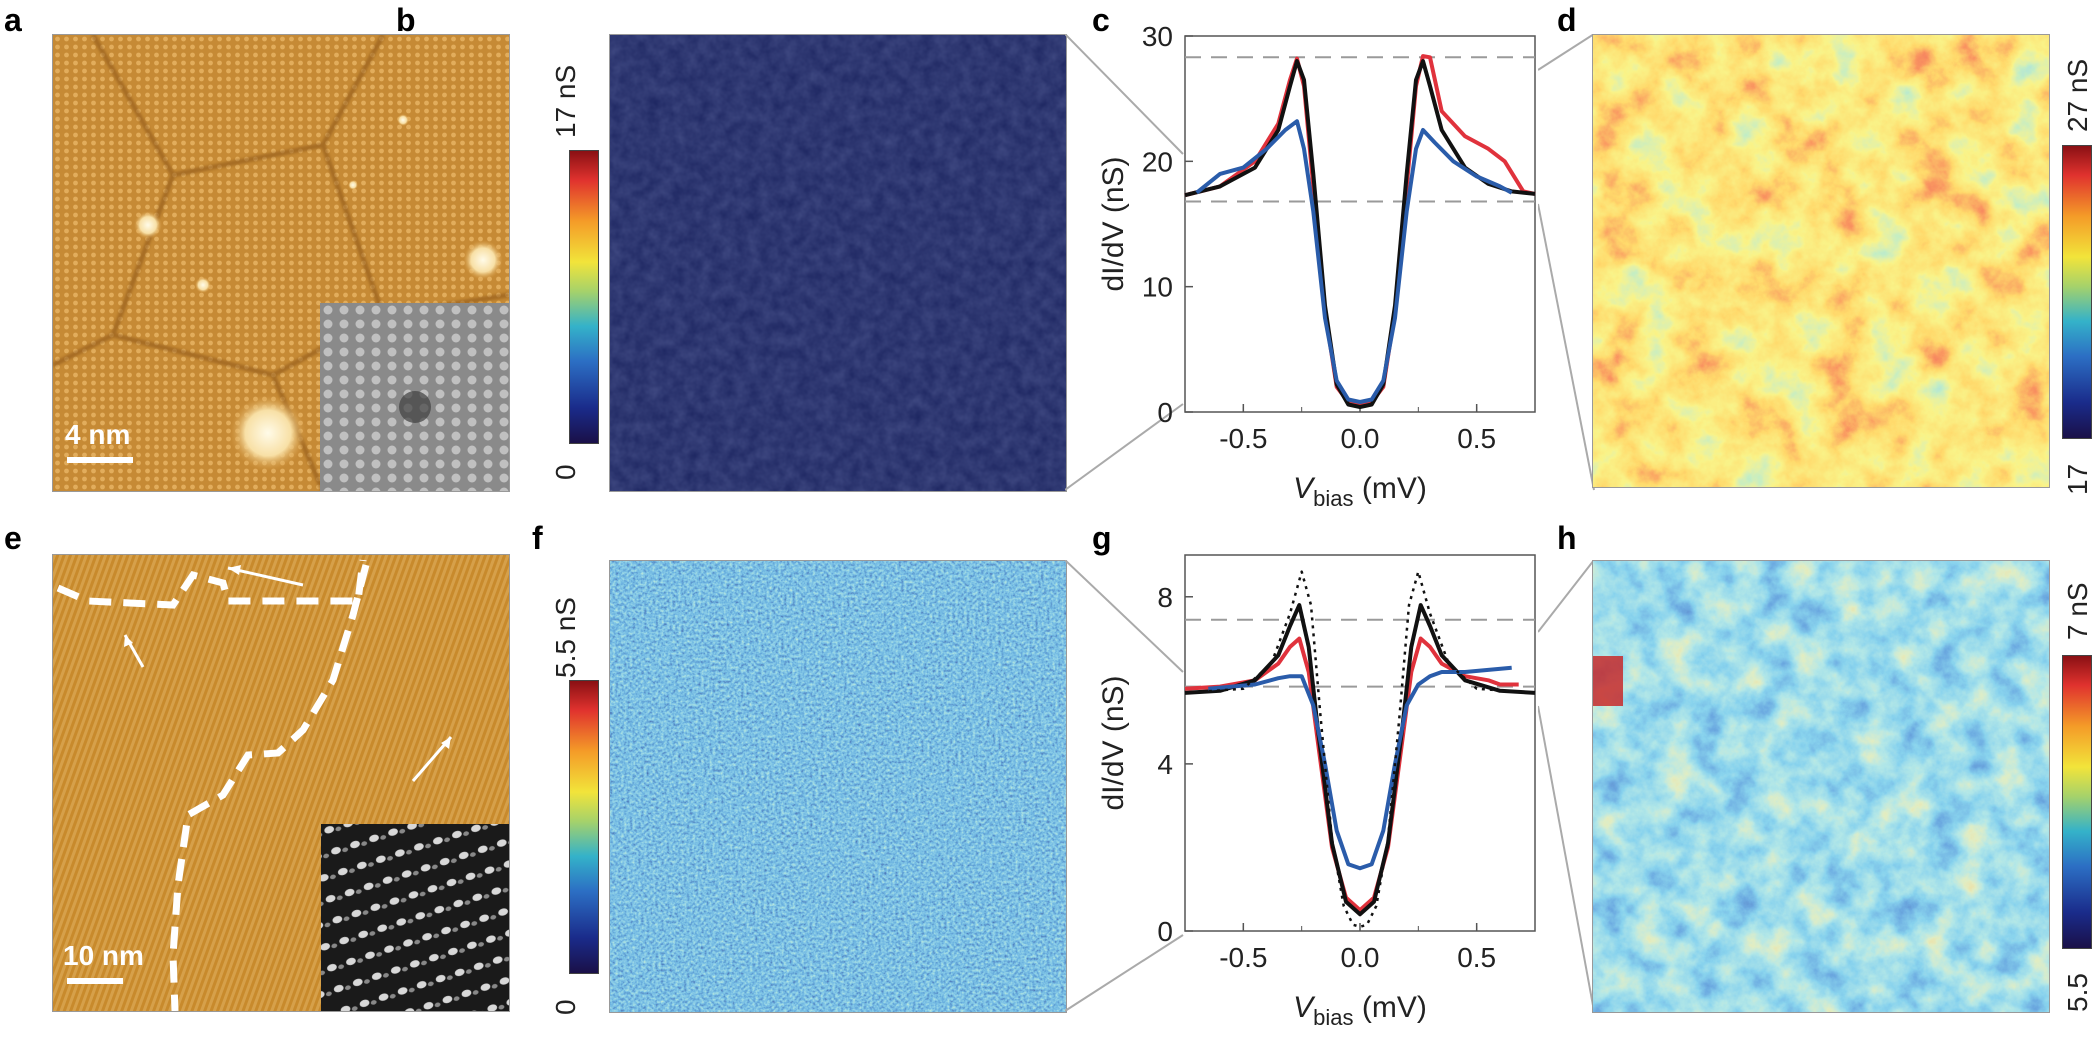  I want to click on inset-atomic-e, so click(415, 917).